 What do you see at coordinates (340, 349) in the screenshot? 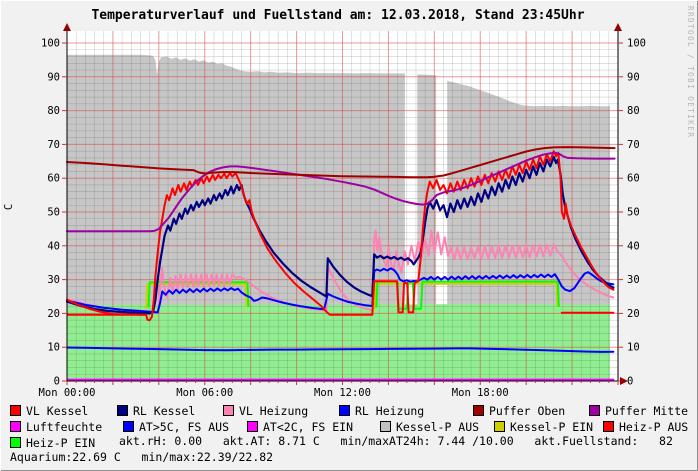
I see `aussentemperatur` at bounding box center [340, 349].